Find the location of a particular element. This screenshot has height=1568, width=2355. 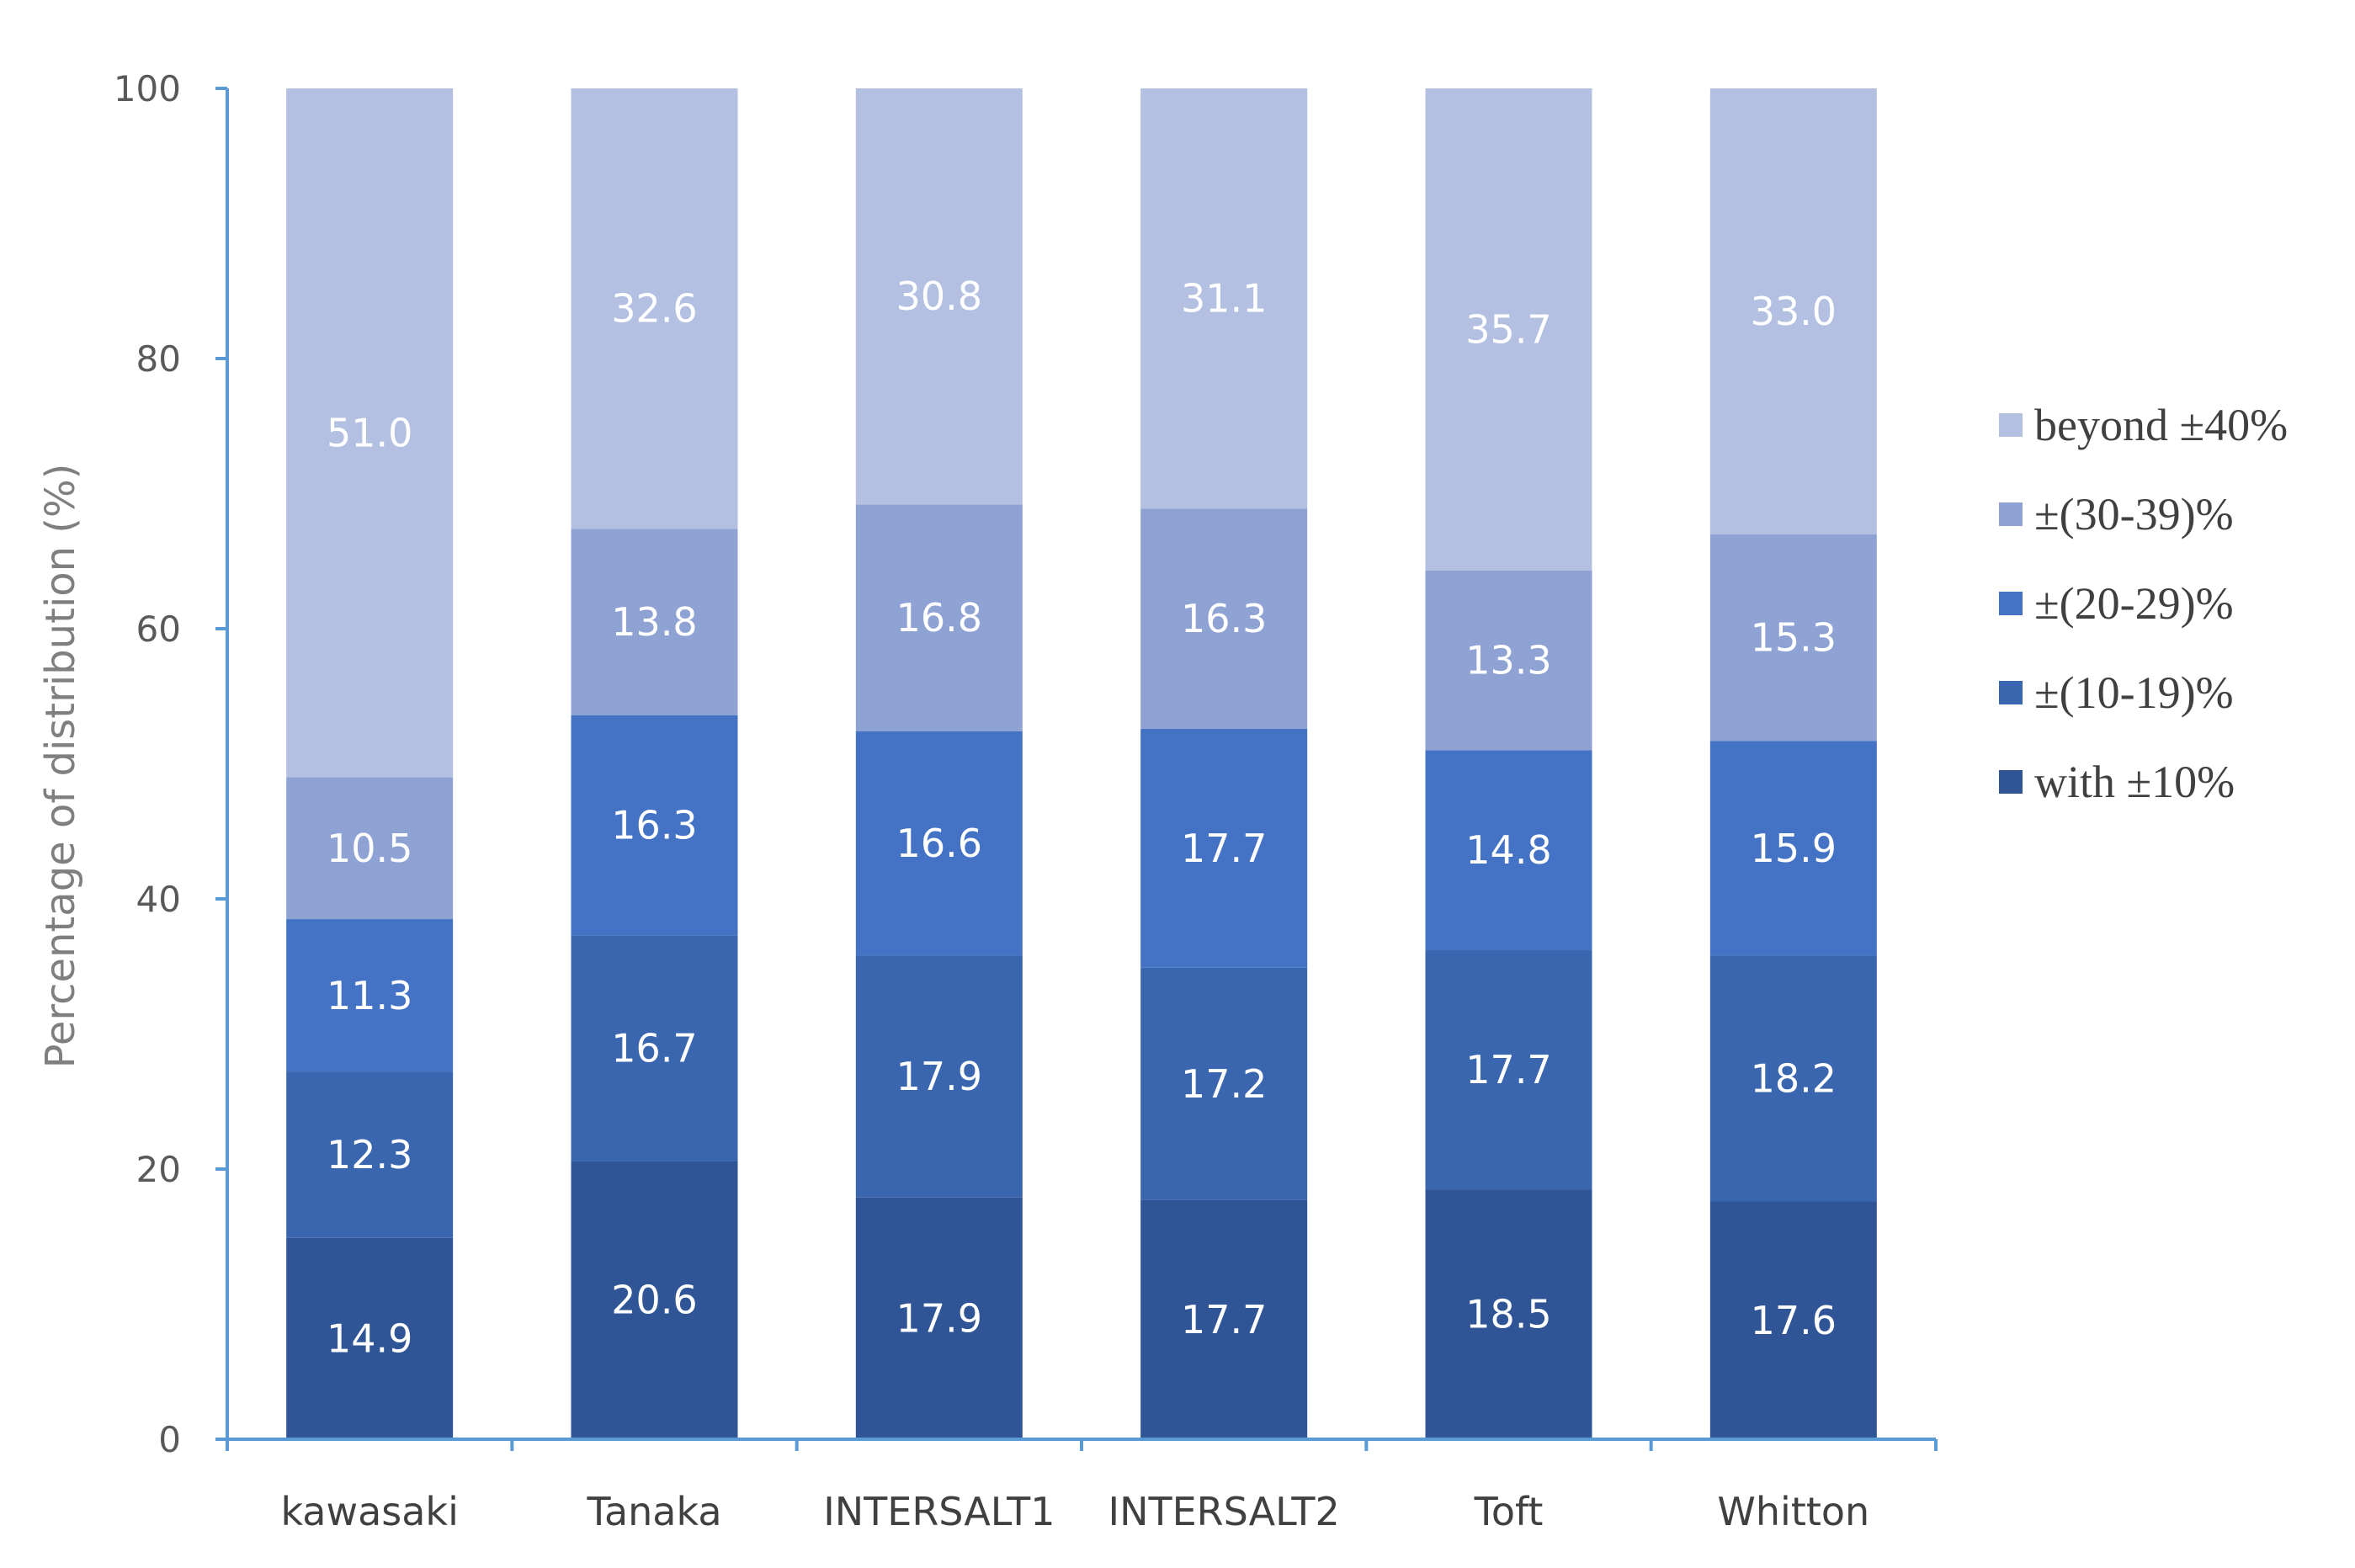

data-label: 16.8 is located at coordinates (939, 617).